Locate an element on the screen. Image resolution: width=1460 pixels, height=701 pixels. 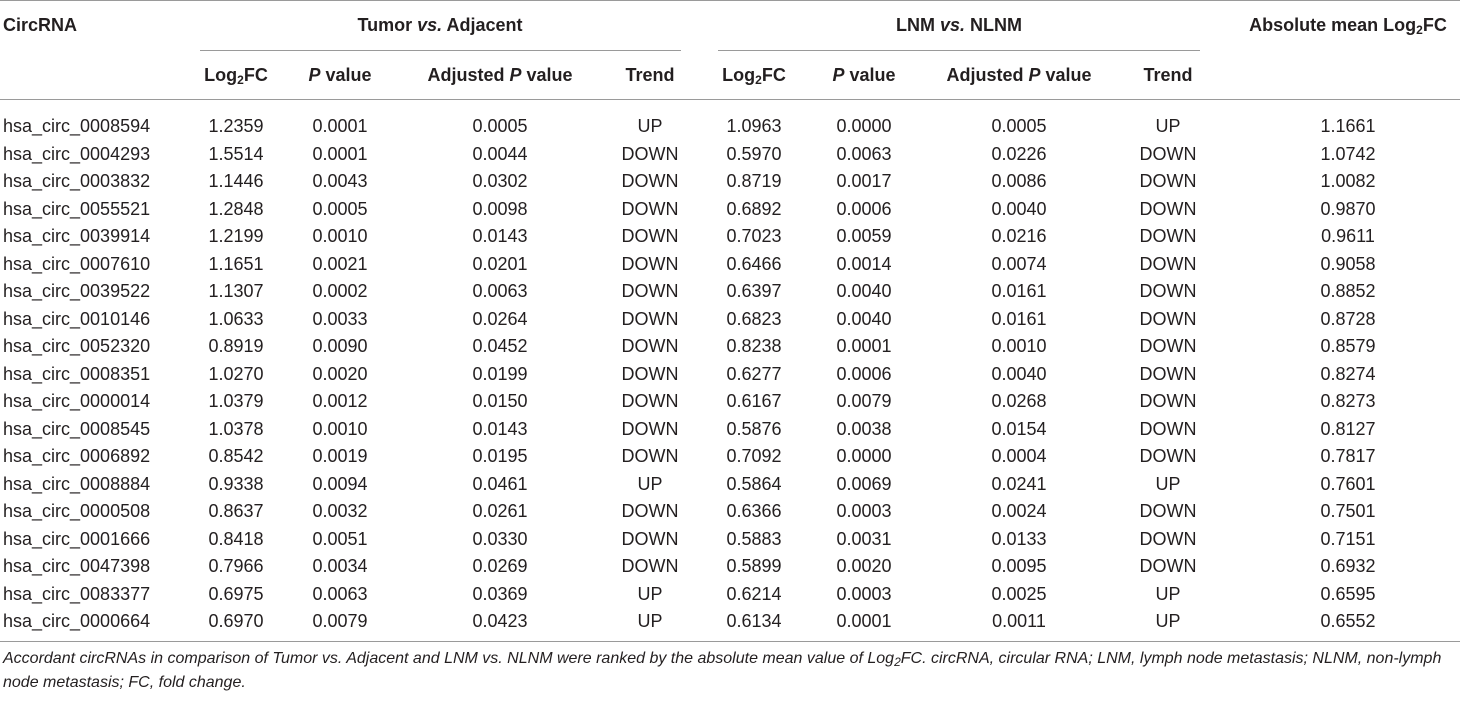
log2fc-lnm-cell: 0.6366 is located at coordinates (754, 511).